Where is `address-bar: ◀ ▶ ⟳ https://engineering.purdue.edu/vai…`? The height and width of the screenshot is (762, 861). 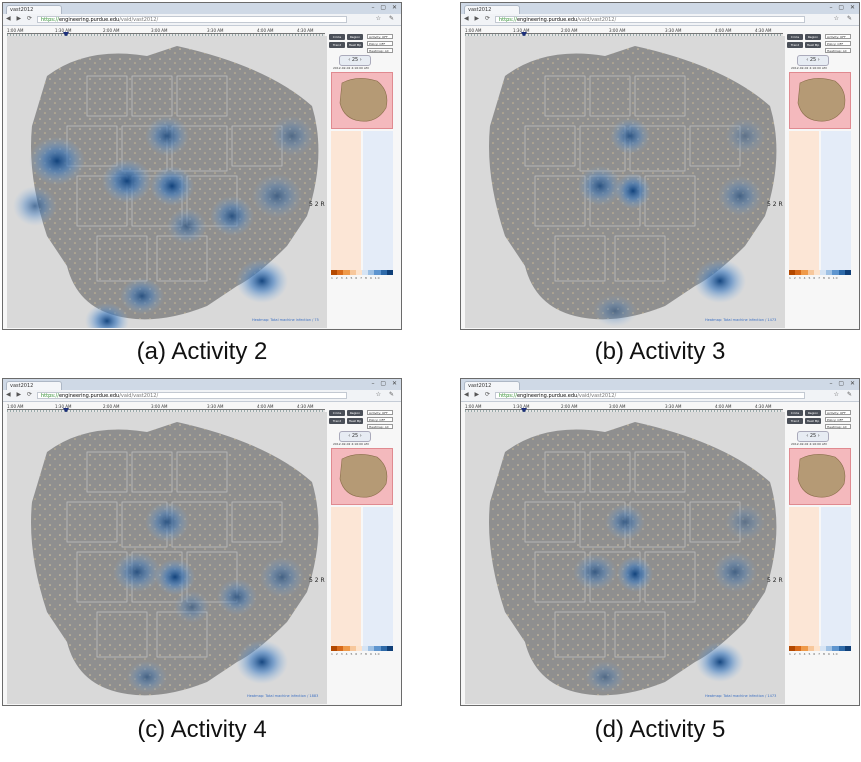 address-bar: ◀ ▶ ⟳ https://engineering.purdue.edu/vai… is located at coordinates (202, 20).